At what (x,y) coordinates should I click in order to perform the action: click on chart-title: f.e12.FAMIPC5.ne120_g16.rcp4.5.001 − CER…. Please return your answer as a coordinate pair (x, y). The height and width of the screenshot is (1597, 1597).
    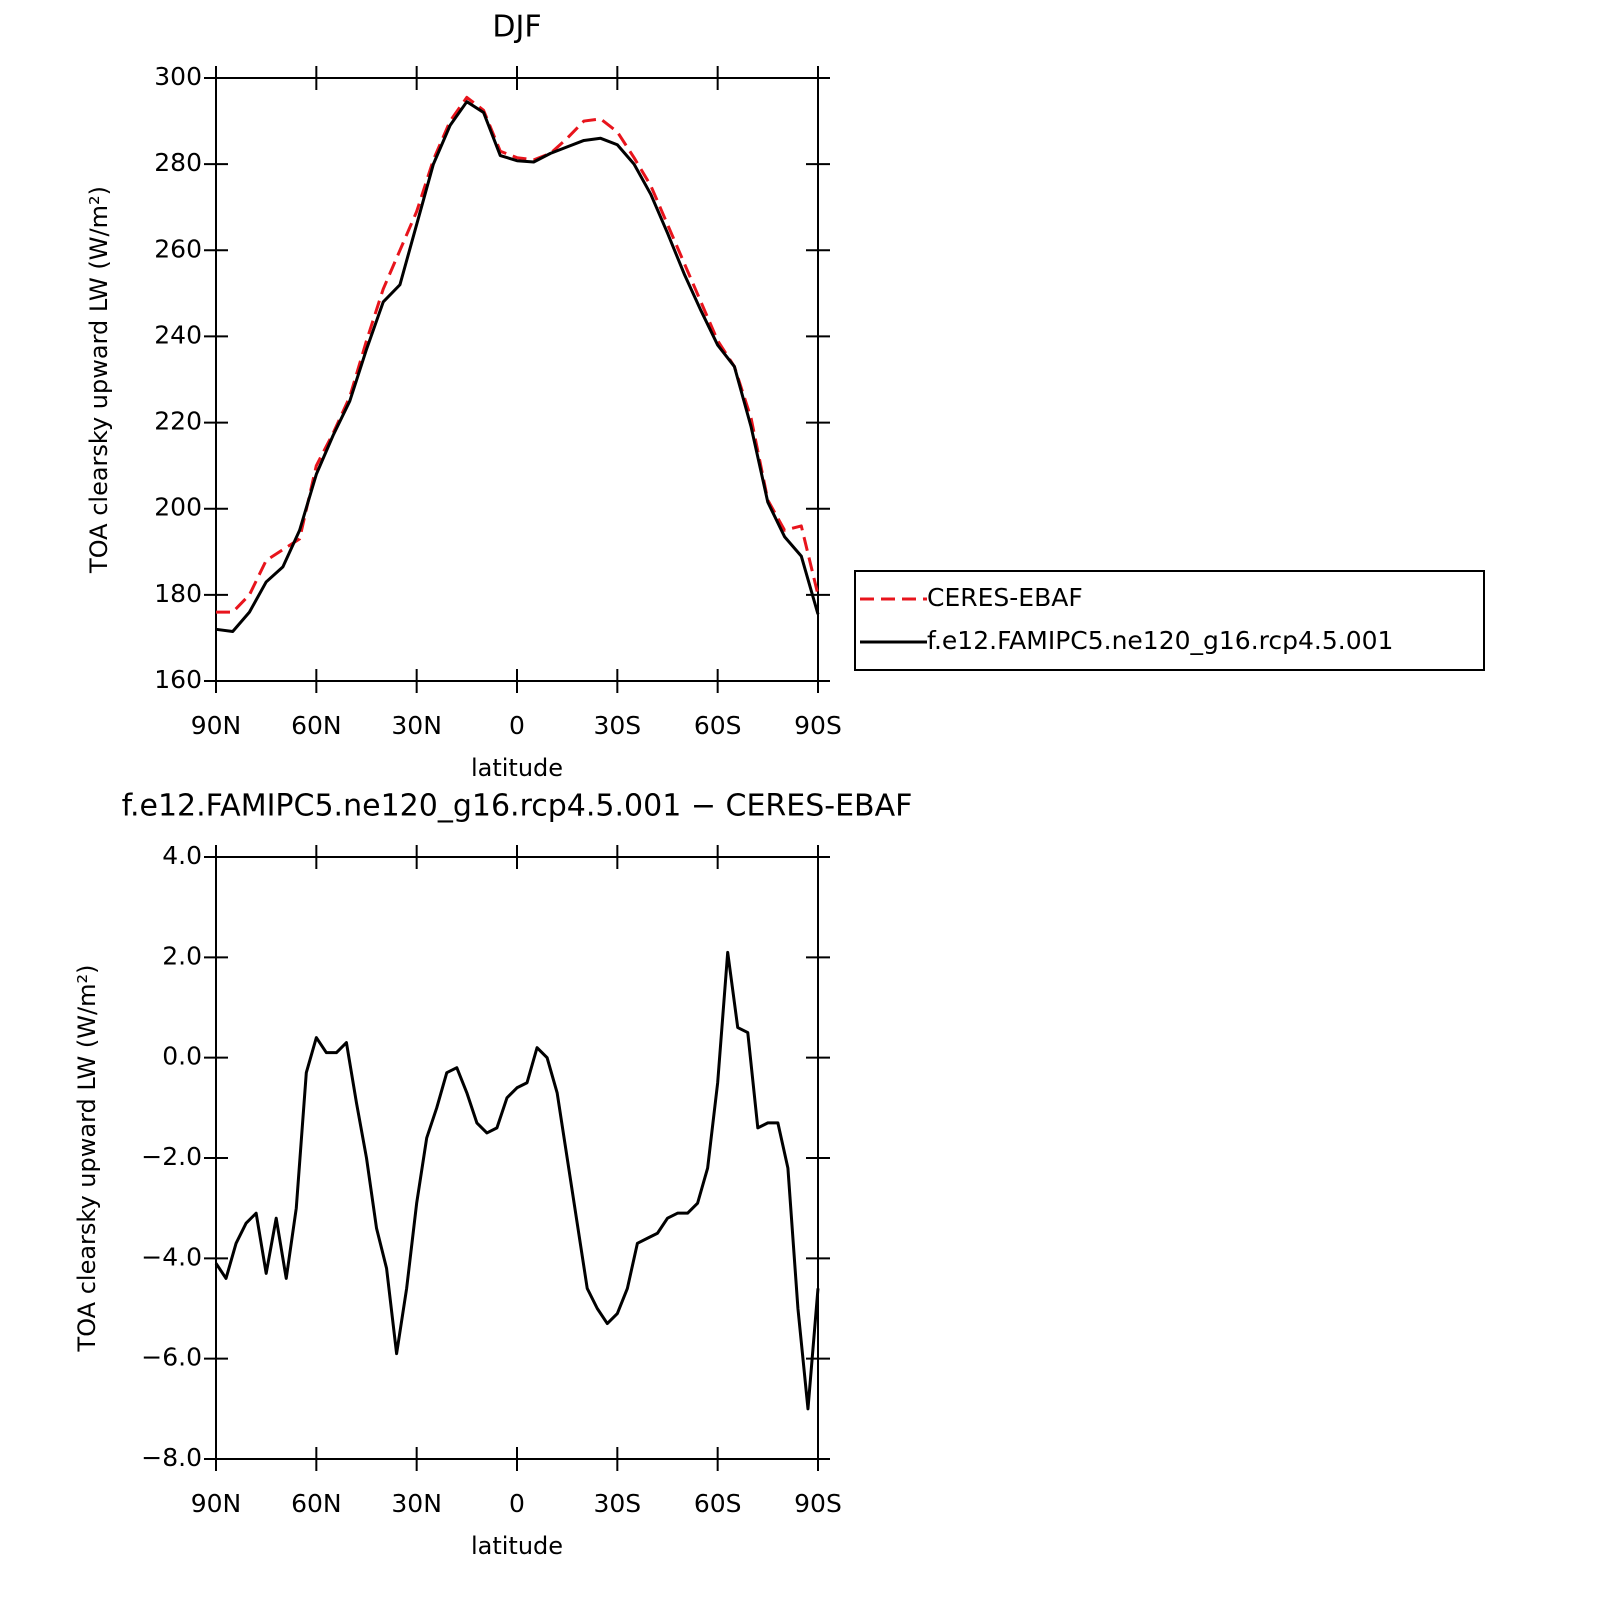
    Looking at the image, I should click on (517, 806).